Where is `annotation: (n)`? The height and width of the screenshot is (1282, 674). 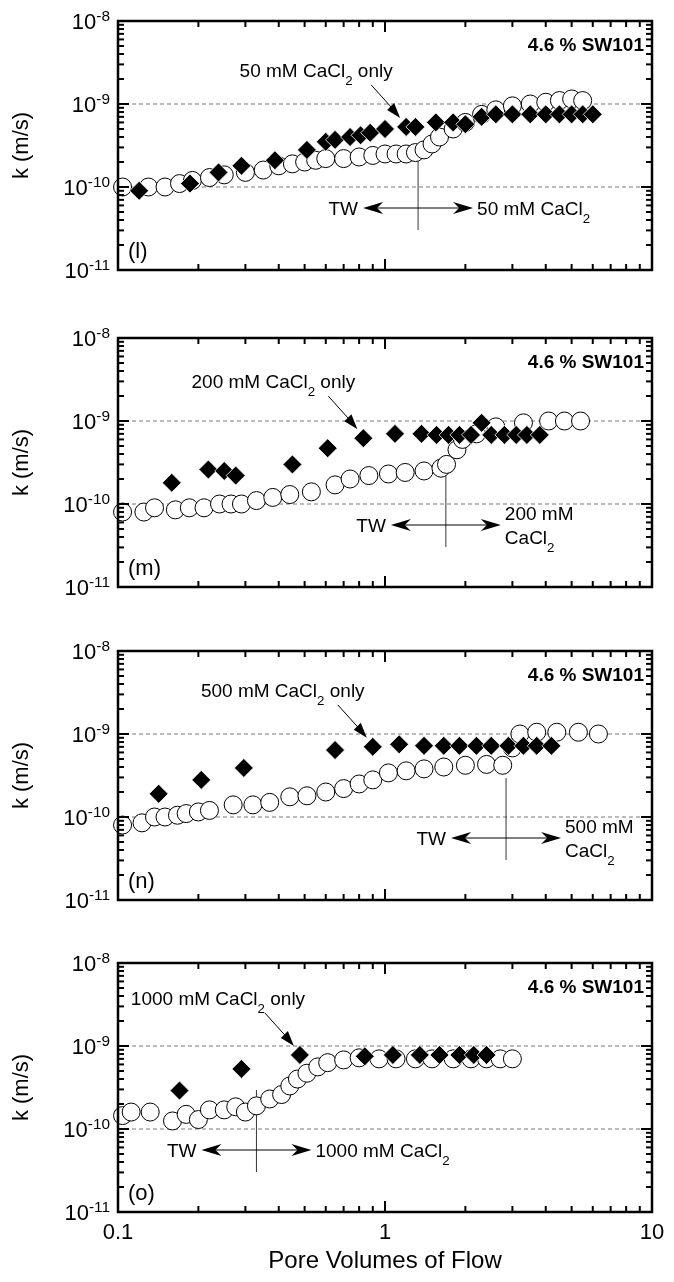 annotation: (n) is located at coordinates (141, 880).